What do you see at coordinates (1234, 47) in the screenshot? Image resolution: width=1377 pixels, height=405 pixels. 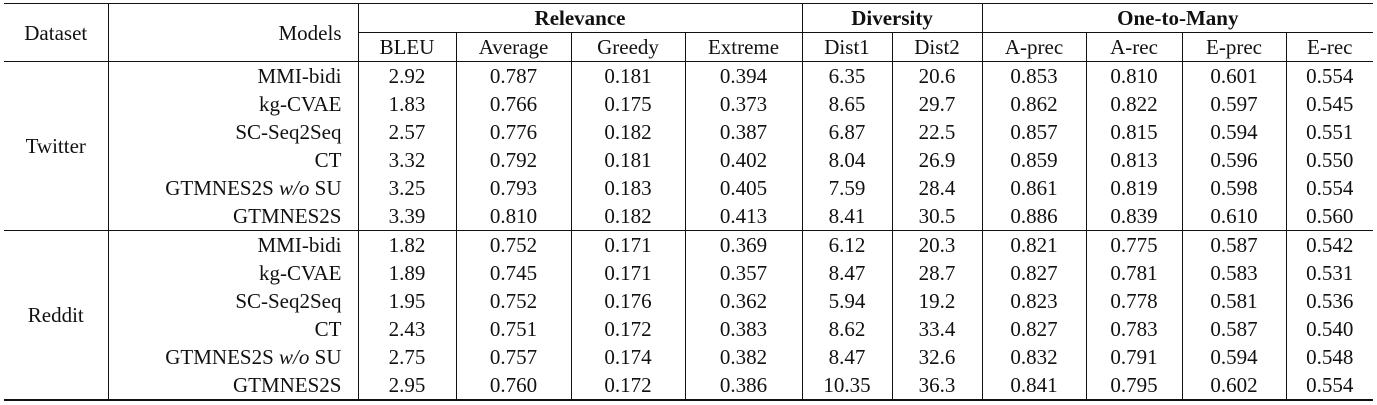 I see `column-header-e-prec: E-prec` at bounding box center [1234, 47].